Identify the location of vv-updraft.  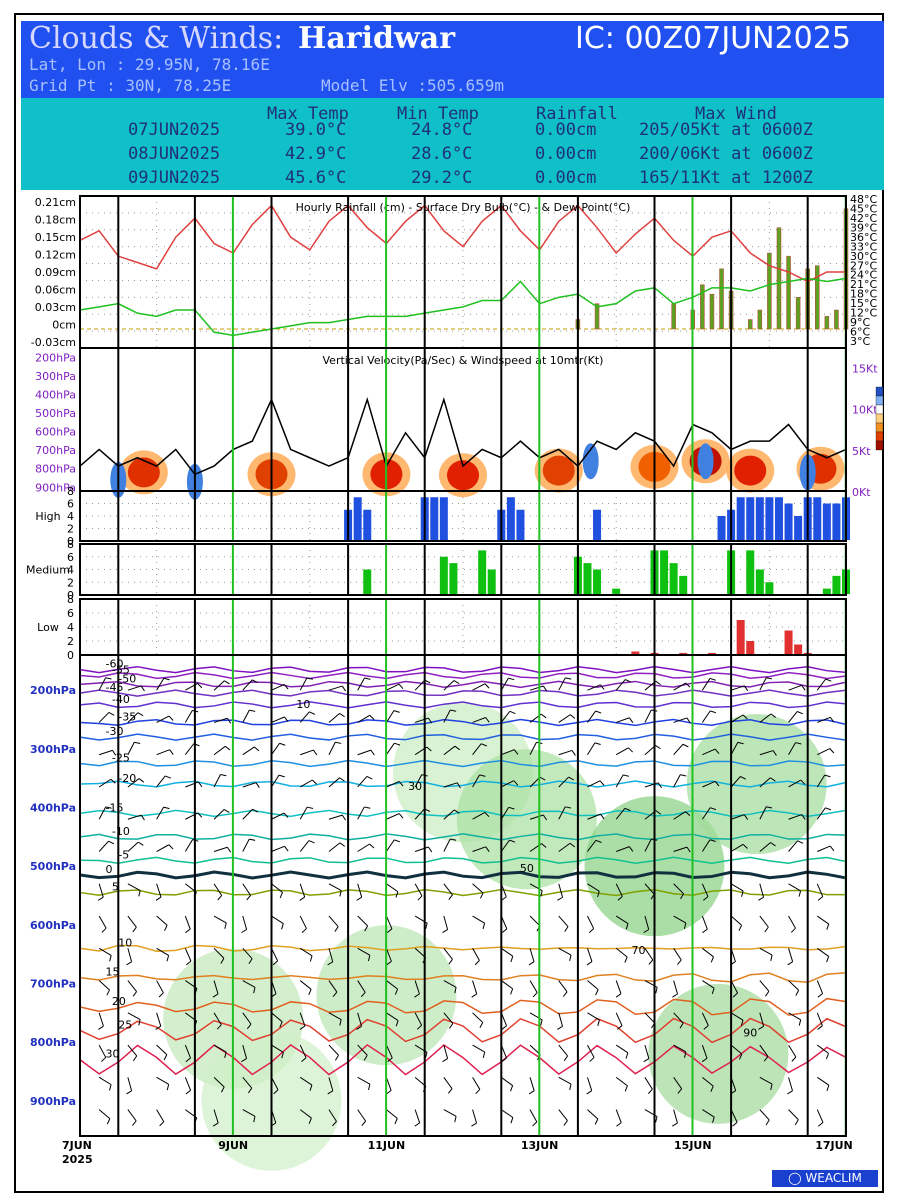
(705, 461).